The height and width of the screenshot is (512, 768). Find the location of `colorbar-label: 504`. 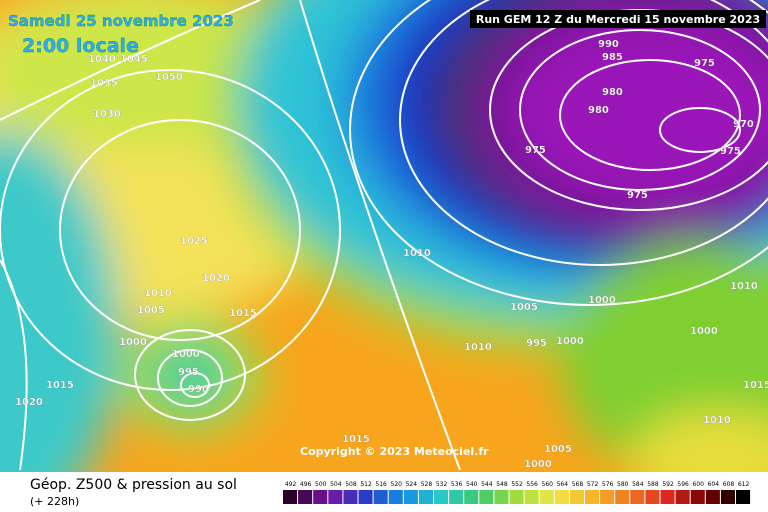

colorbar-label: 504 is located at coordinates (336, 484).